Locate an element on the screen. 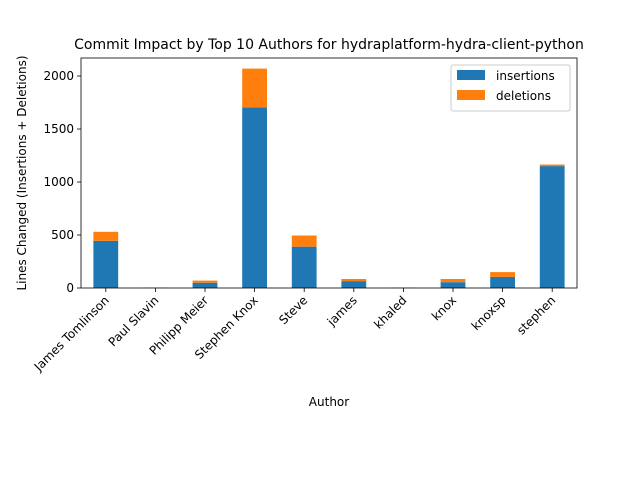 The width and height of the screenshot is (640, 484). y-tick-label-3: 1500 is located at coordinates (58, 129).